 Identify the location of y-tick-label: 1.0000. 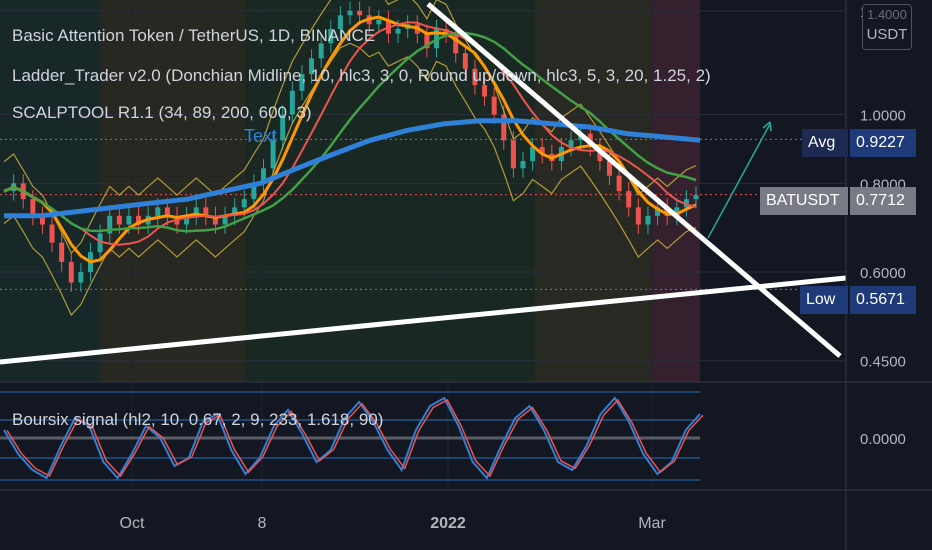
(883, 116).